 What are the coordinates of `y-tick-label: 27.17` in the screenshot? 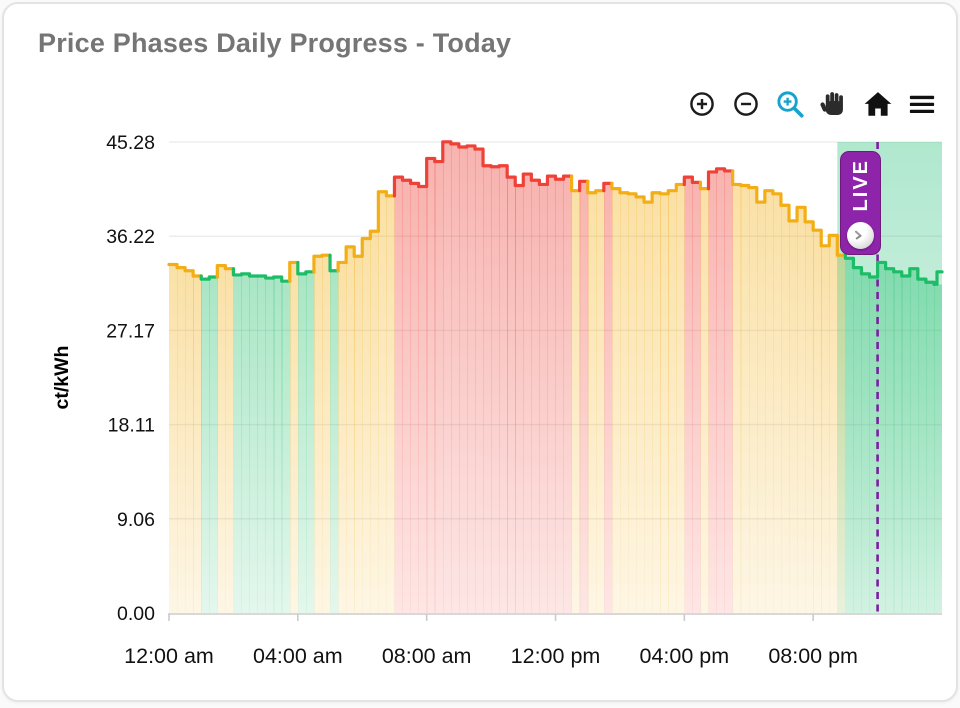 It's located at (130, 331).